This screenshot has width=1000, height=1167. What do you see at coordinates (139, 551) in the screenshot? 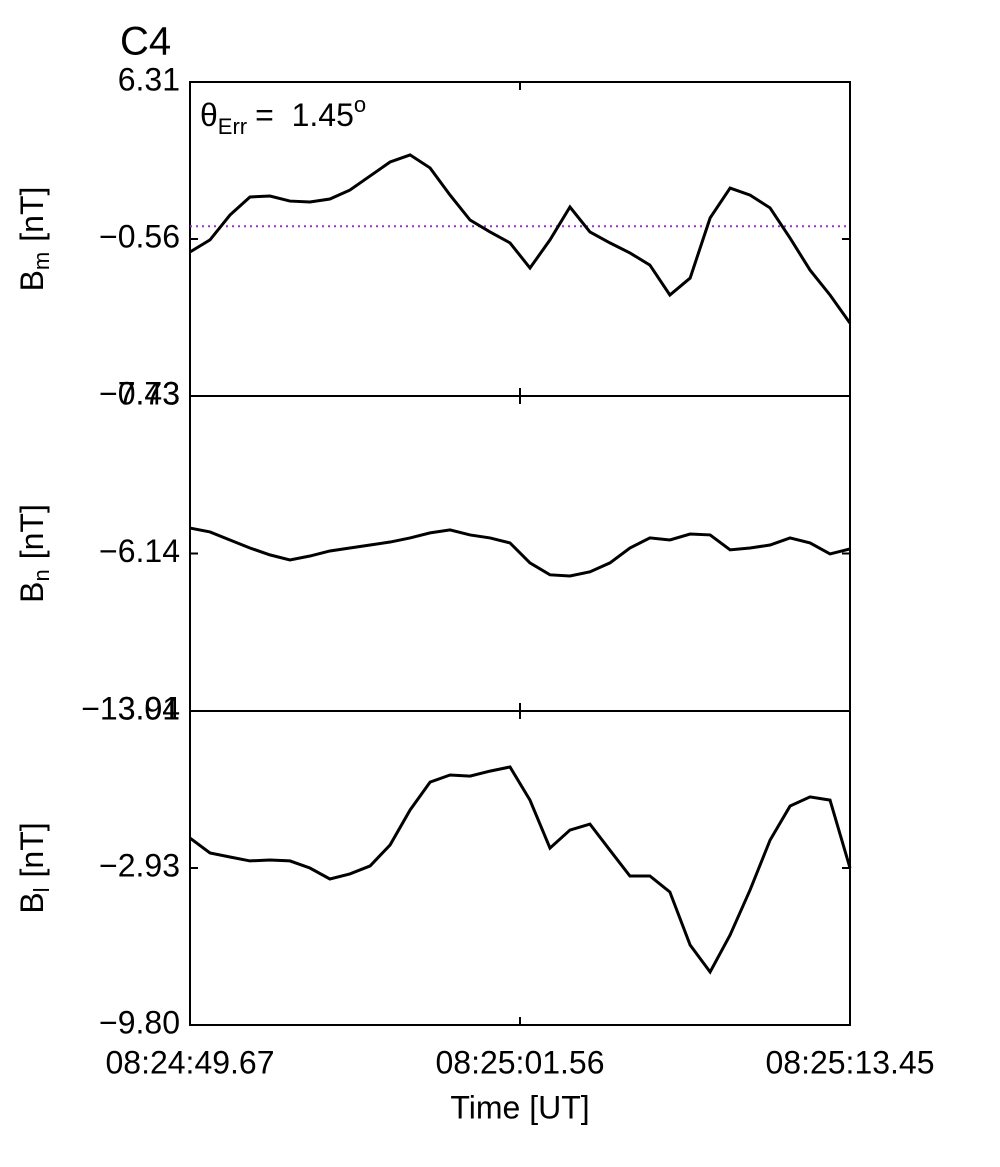
I see `y-tick-label: −6.14` at bounding box center [139, 551].